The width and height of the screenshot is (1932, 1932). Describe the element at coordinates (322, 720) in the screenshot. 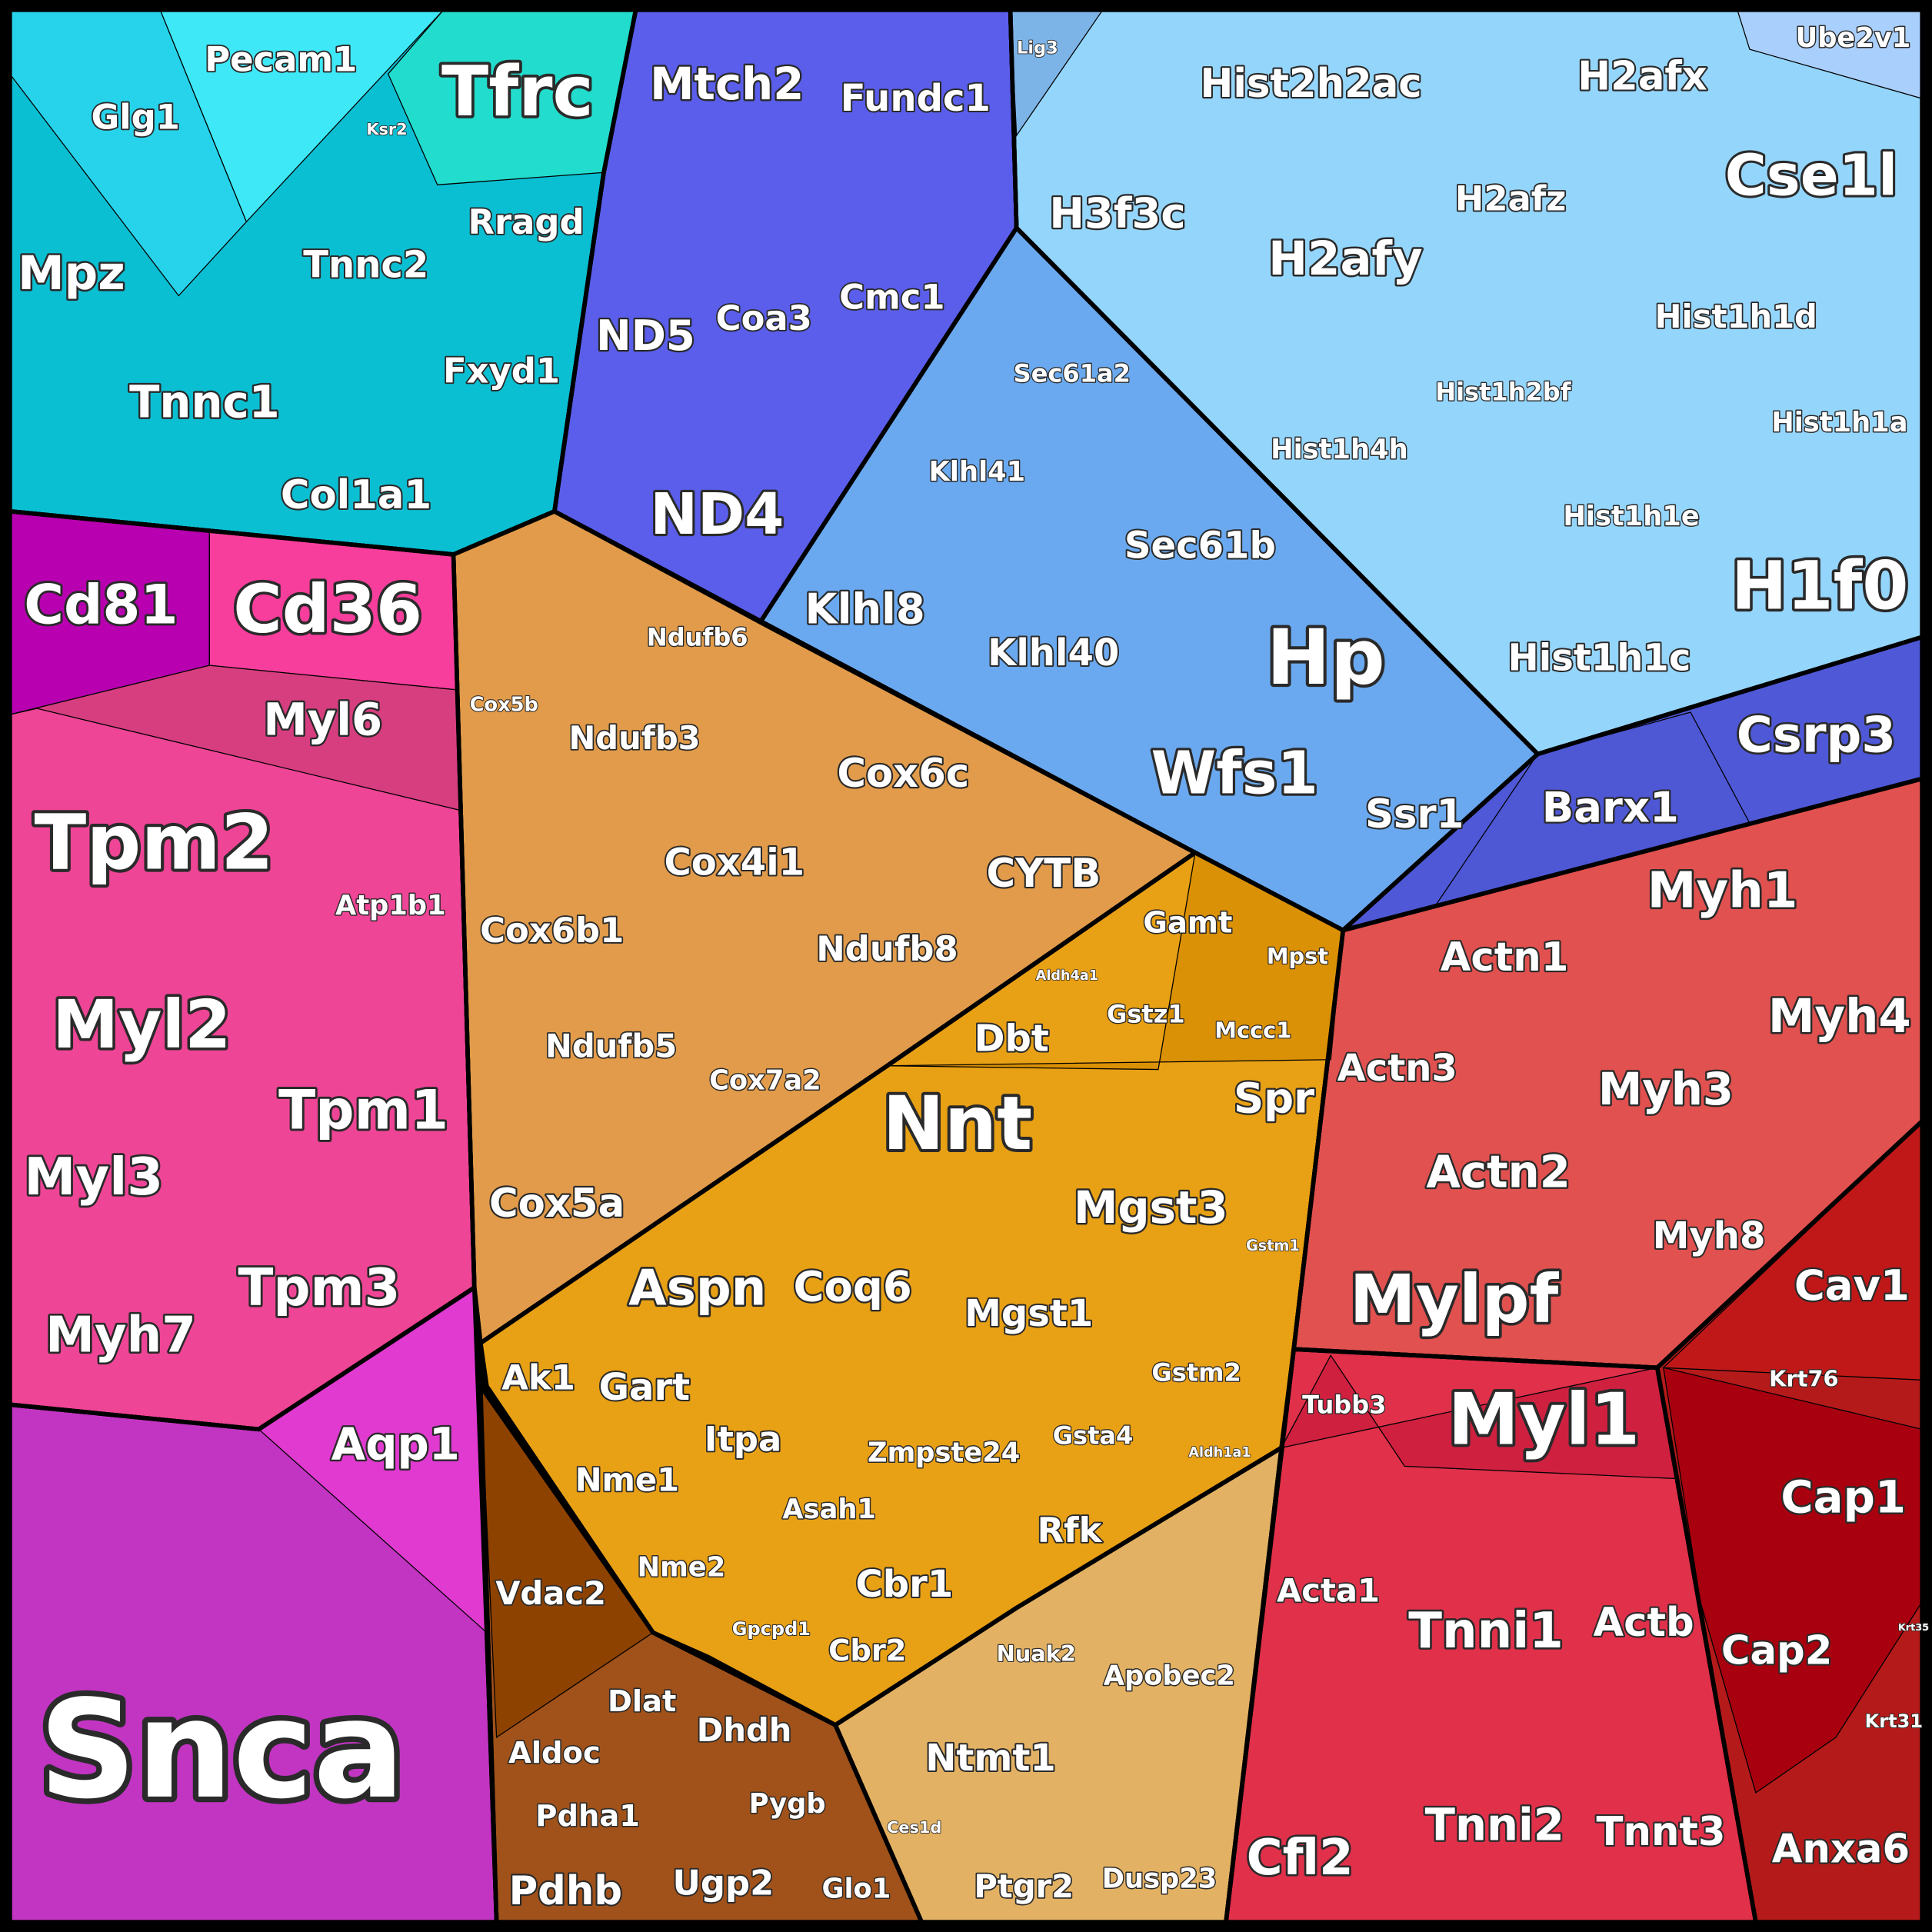

I see `cell-label-myl6: Myl6` at that location.